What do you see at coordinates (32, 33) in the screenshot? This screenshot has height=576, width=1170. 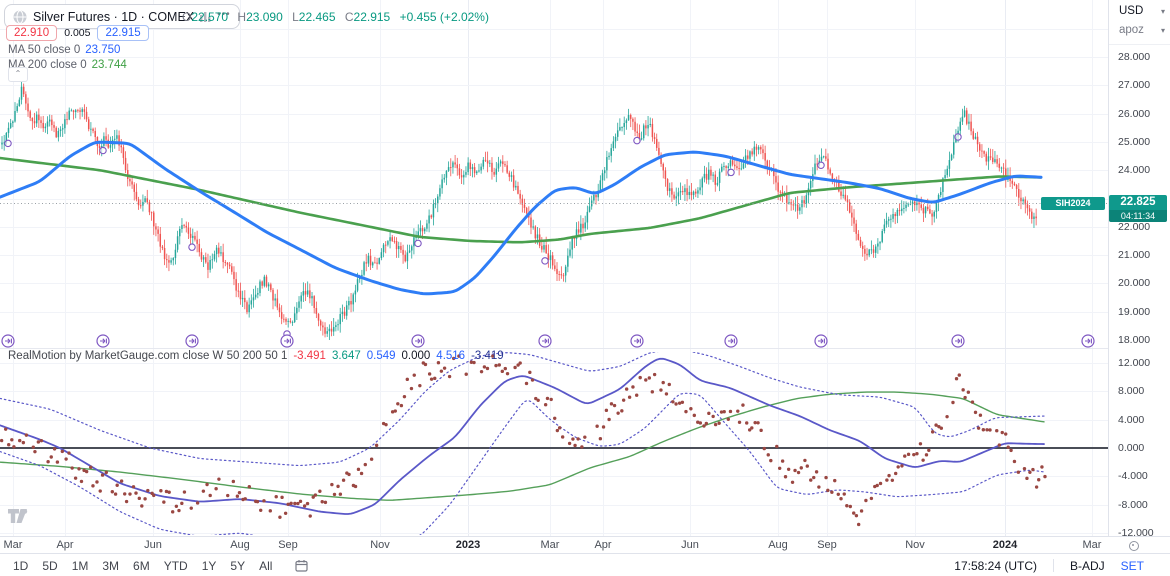 I see `bid-button: 22.910` at bounding box center [32, 33].